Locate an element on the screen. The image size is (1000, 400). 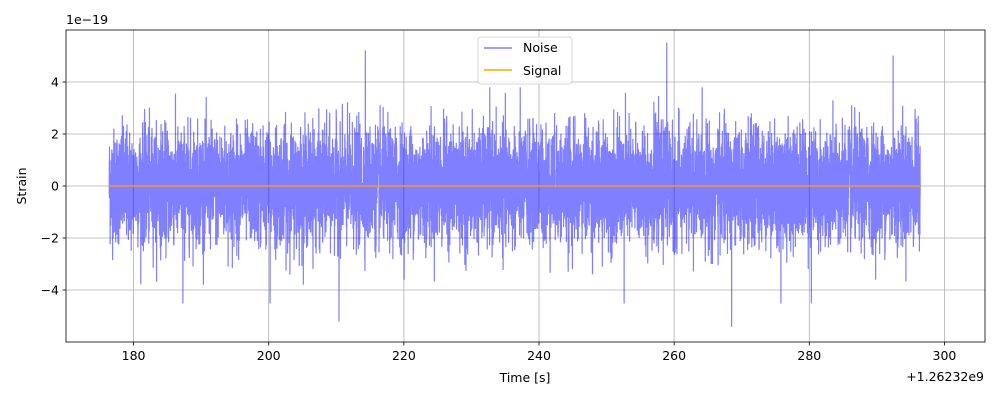
x-tick-label: 240 is located at coordinates (539, 355).